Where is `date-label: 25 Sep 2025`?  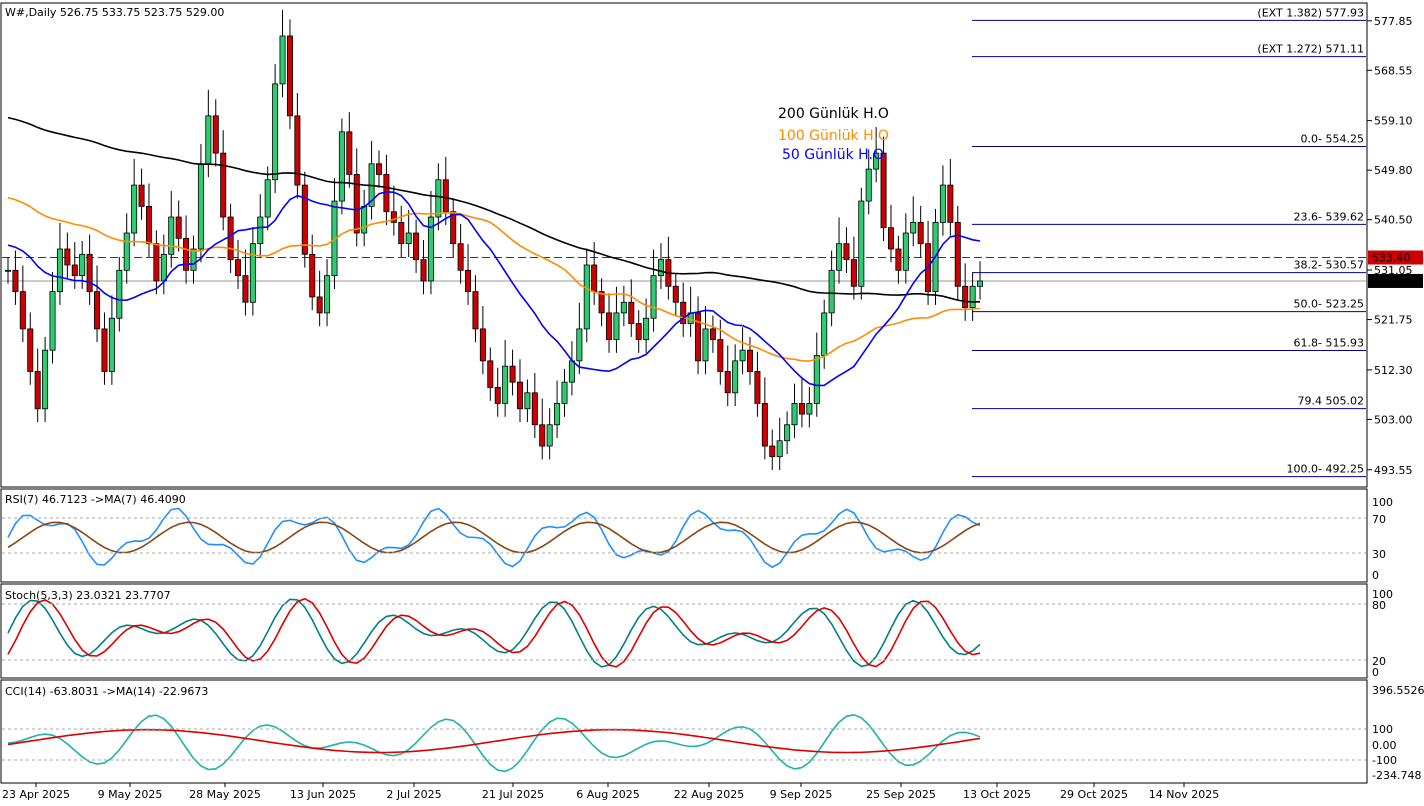 date-label: 25 Sep 2025 is located at coordinates (901, 794).